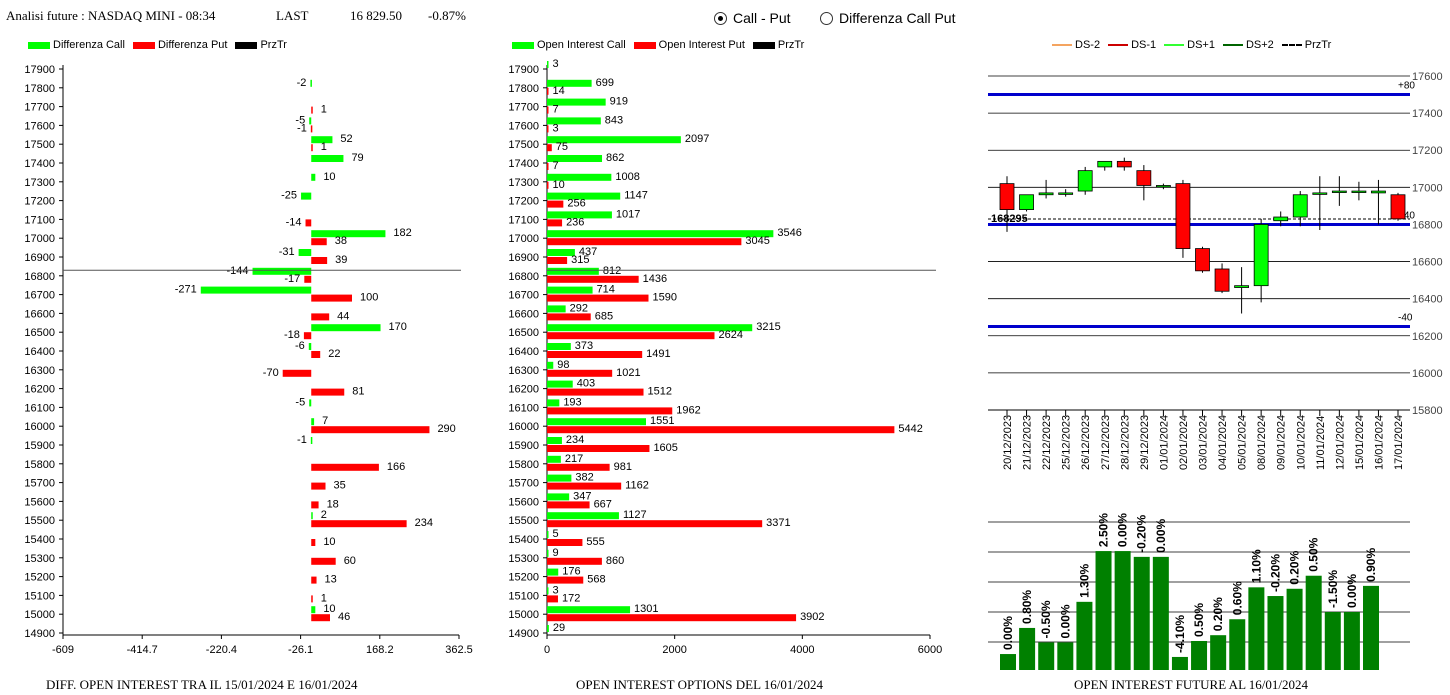 This screenshot has height=695, width=1450. I want to click on y-tick-label: 15200, so click(39, 578).